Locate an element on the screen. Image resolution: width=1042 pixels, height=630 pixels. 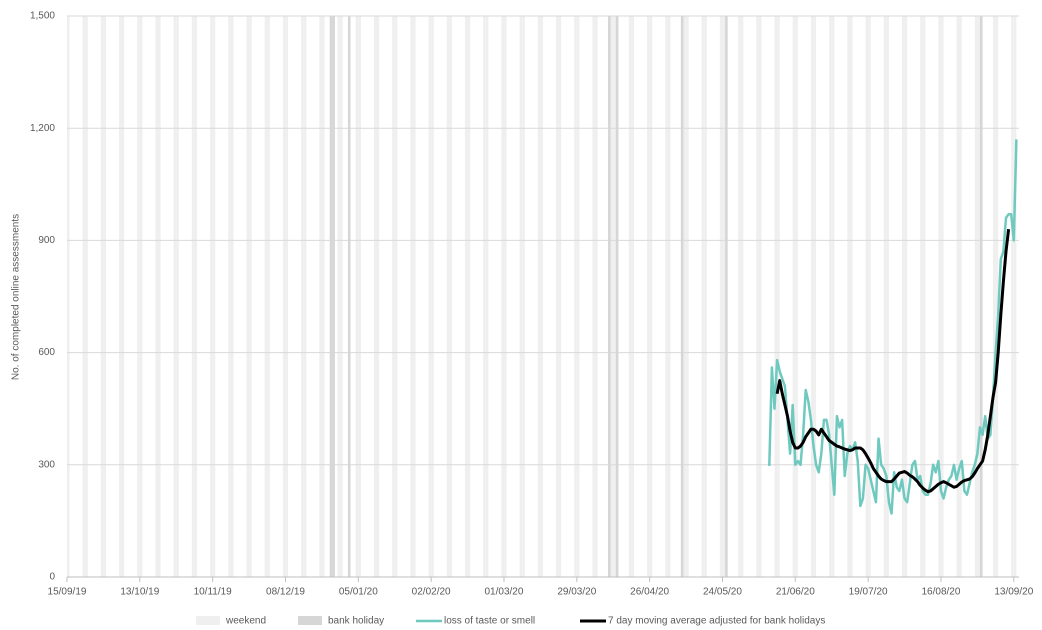
x-tick-label: 21/06/20 is located at coordinates (795, 592).